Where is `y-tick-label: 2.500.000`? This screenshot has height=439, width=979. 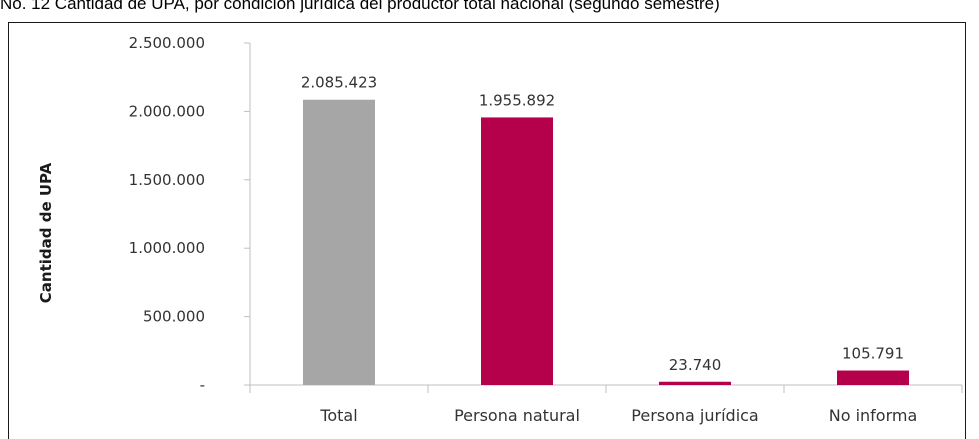
y-tick-label: 2.500.000 is located at coordinates (167, 43).